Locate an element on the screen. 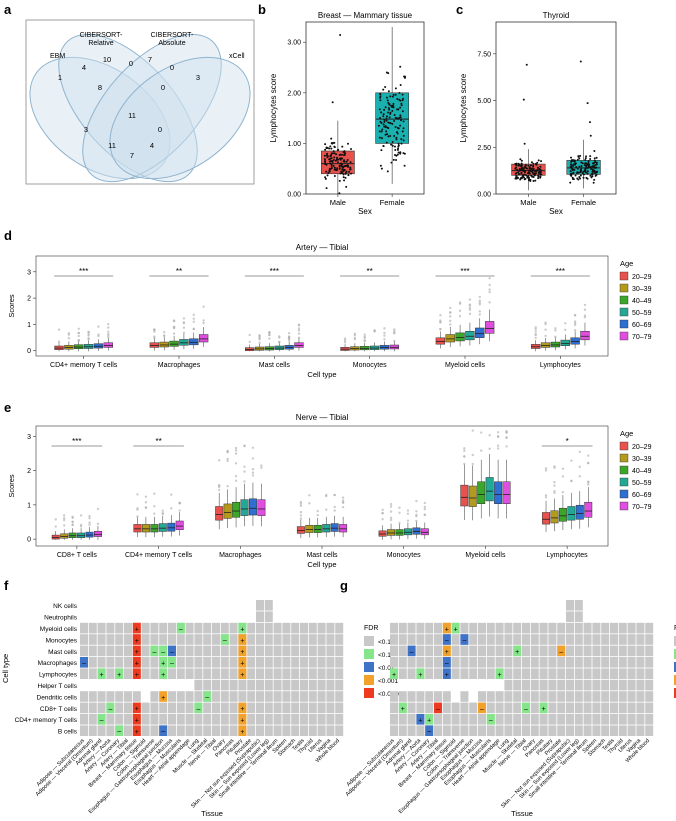 The width and height of the screenshot is (676, 821). y-tick-label: 7.50 is located at coordinates (484, 54).